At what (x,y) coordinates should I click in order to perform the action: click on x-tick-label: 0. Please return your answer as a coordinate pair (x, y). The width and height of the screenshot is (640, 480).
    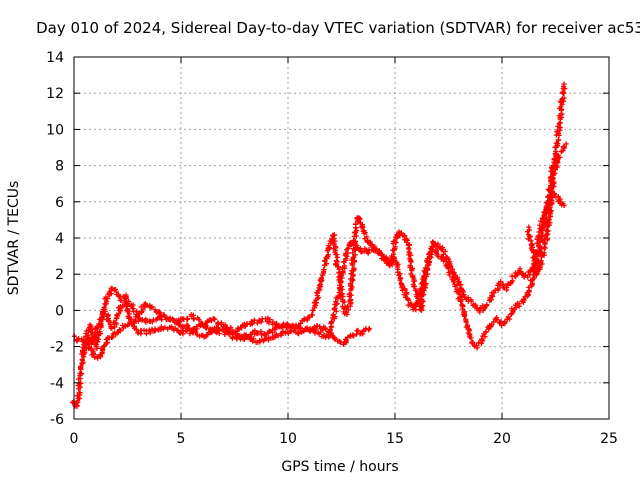
    Looking at the image, I should click on (74, 439).